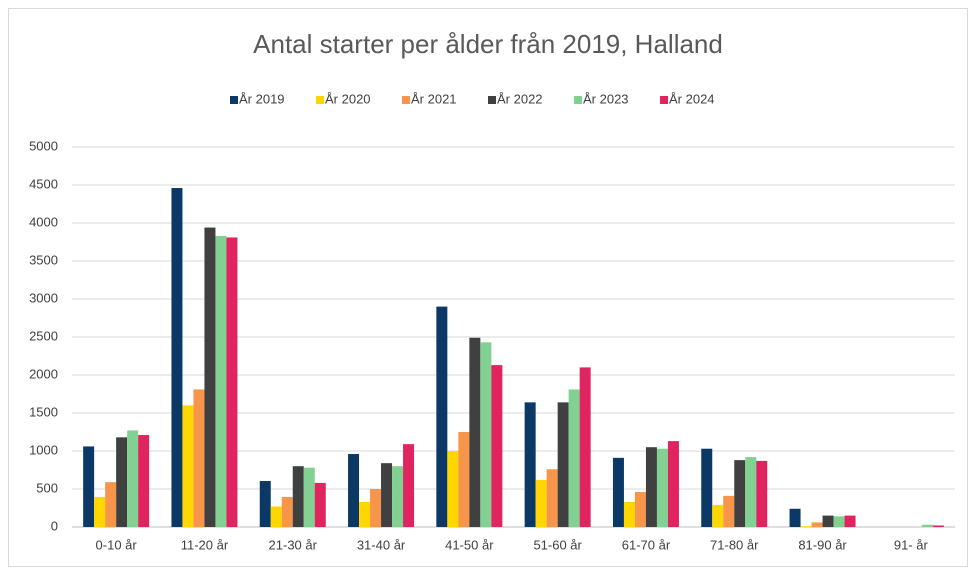 Image resolution: width=976 pixels, height=573 pixels. Describe the element at coordinates (43, 411) in the screenshot. I see `y-tick-label: 1500` at that location.